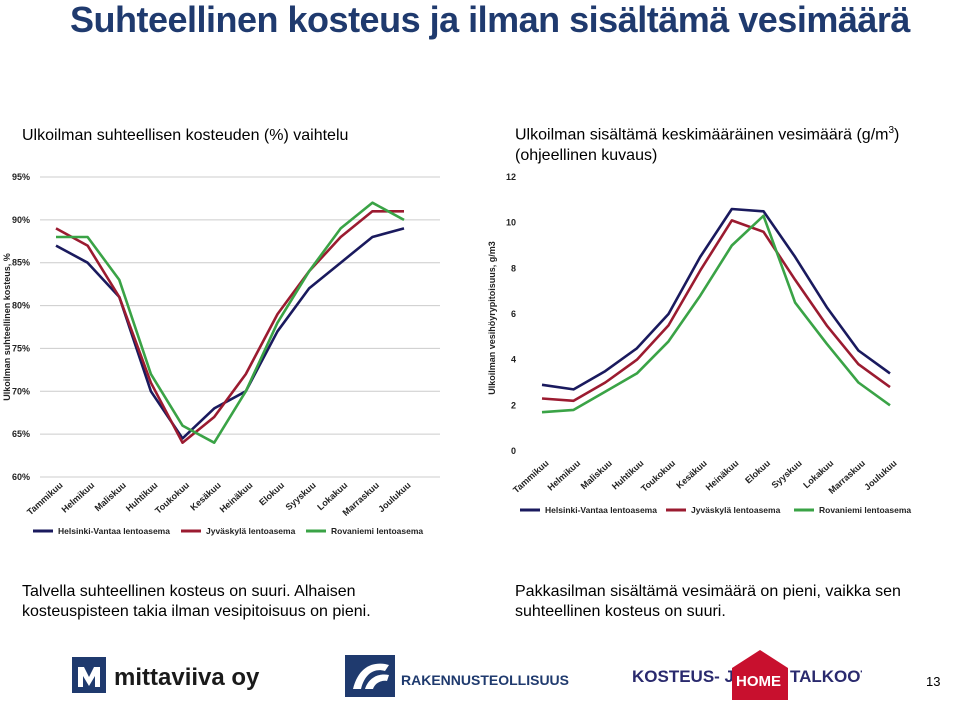 The width and height of the screenshot is (960, 706). I want to click on y-axis-title: Ulkoilman vesihöyrypitoisuus, g/m3, so click(492, 318).